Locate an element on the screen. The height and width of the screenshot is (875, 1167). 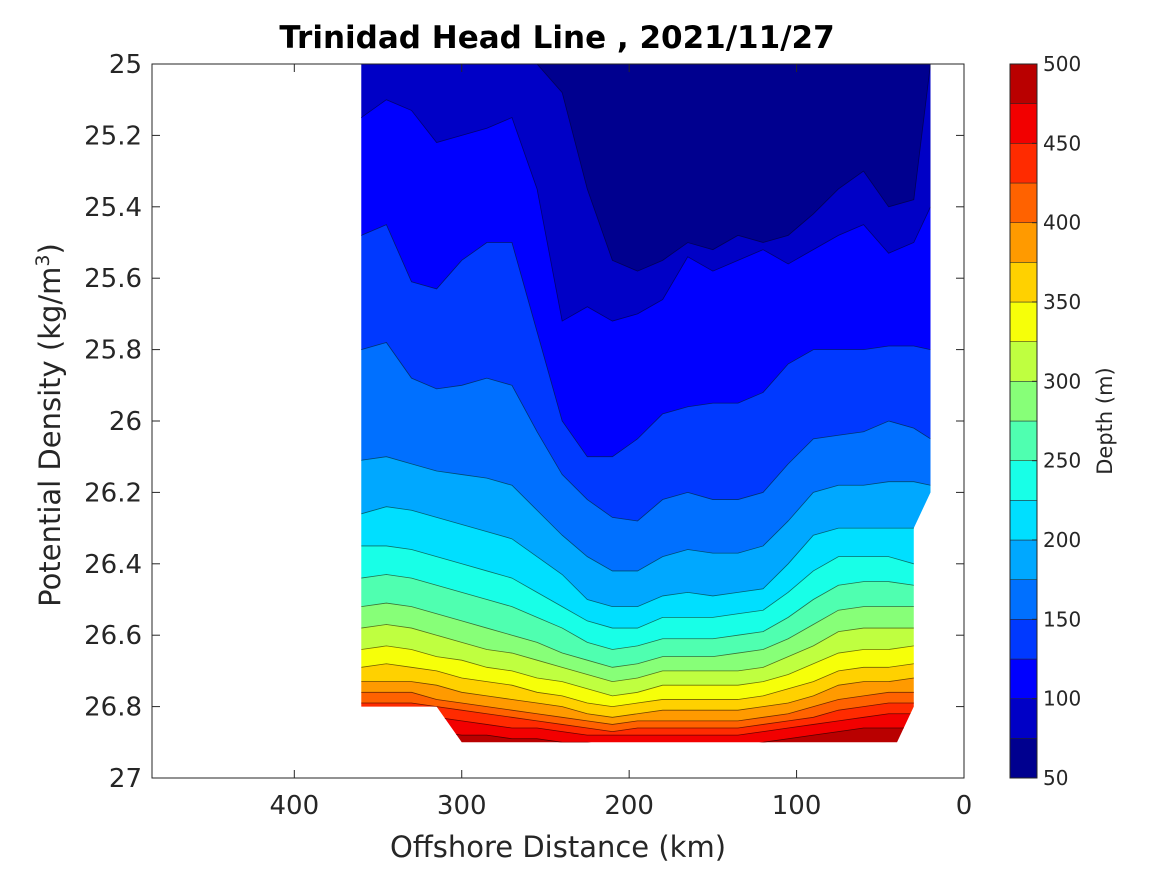
x-tick-label: 100 is located at coordinates (797, 806).